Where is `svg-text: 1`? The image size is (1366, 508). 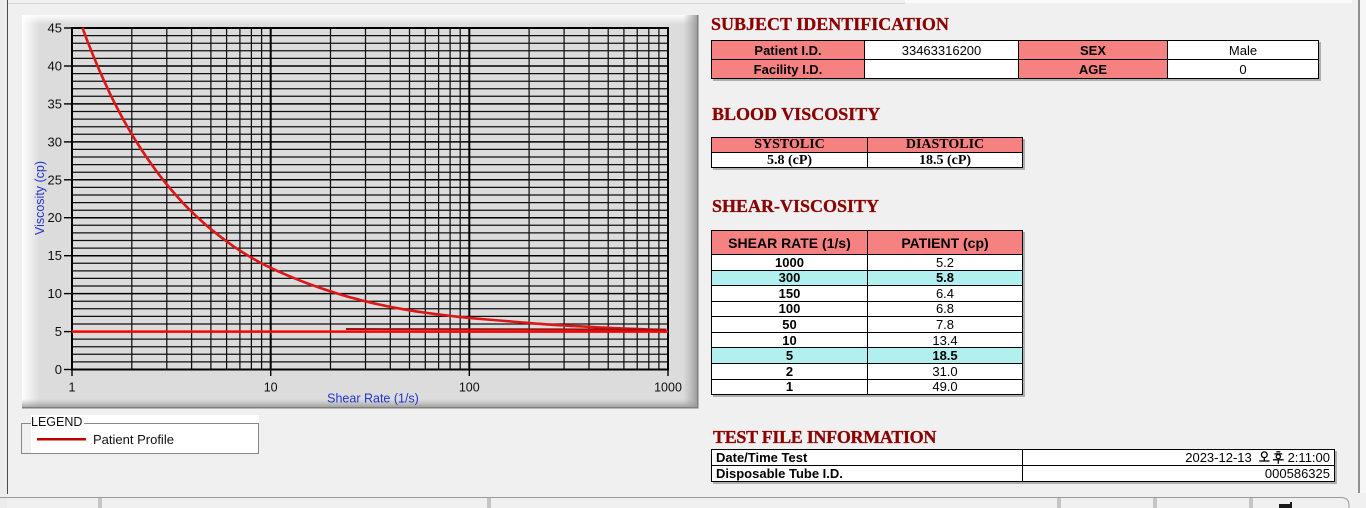 svg-text: 1 is located at coordinates (72, 388).